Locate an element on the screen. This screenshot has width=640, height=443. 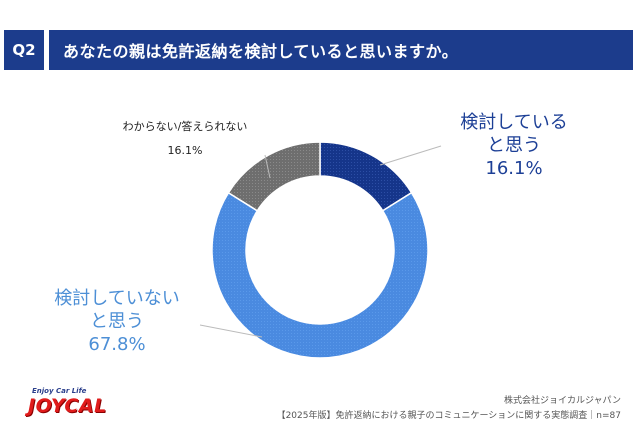
label-not-considering-line1: 検討していない is located at coordinates (117, 298).